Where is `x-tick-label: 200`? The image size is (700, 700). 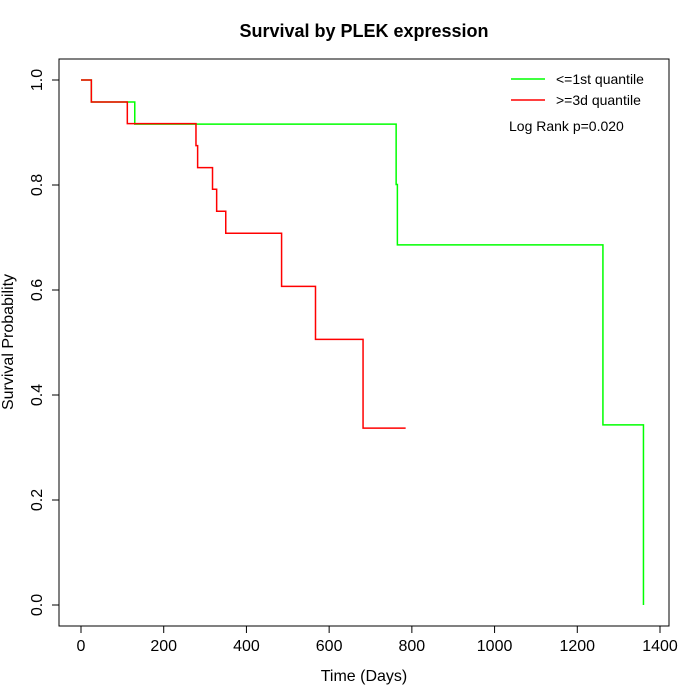 x-tick-label: 200 is located at coordinates (163, 646).